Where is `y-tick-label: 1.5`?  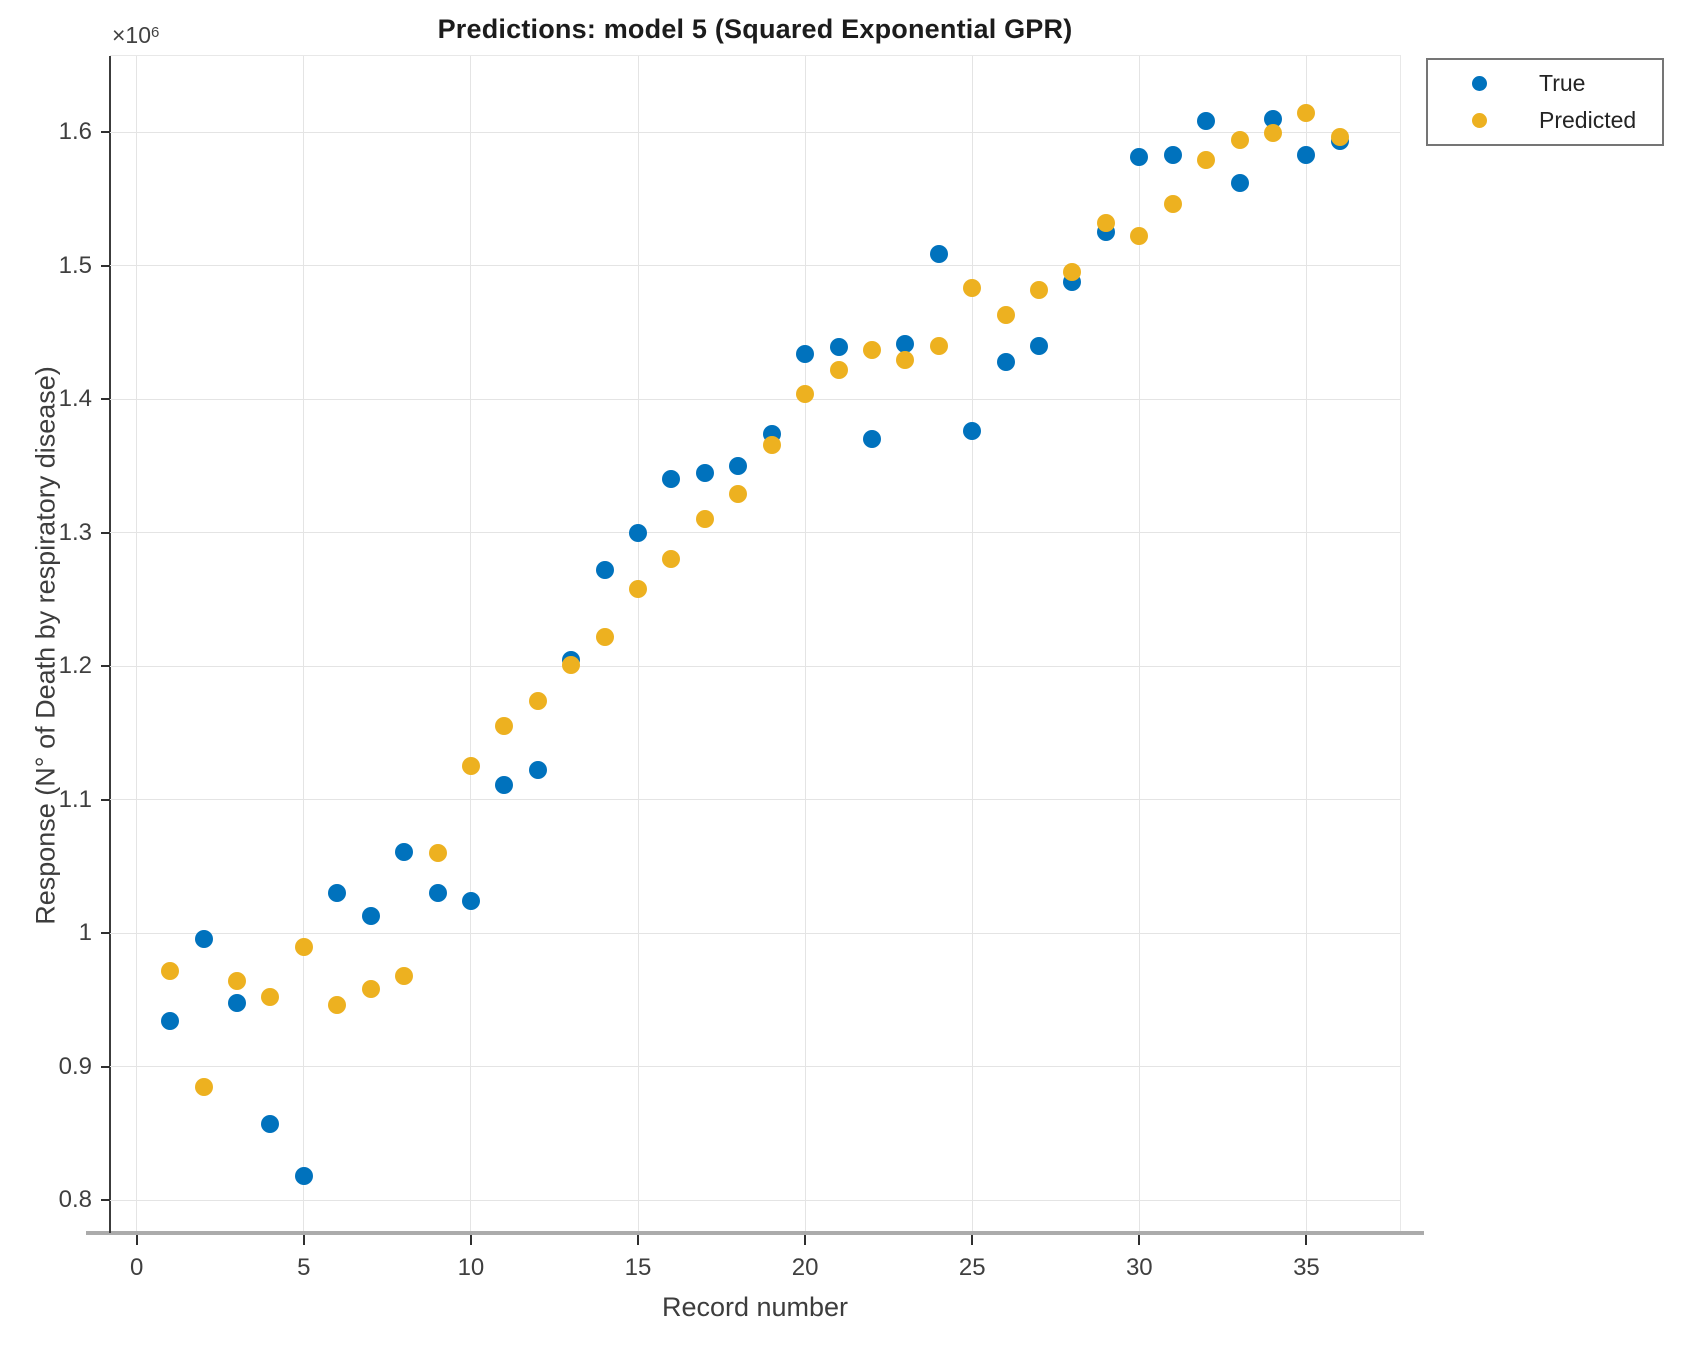
y-tick-label: 1.5 is located at coordinates (75, 265).